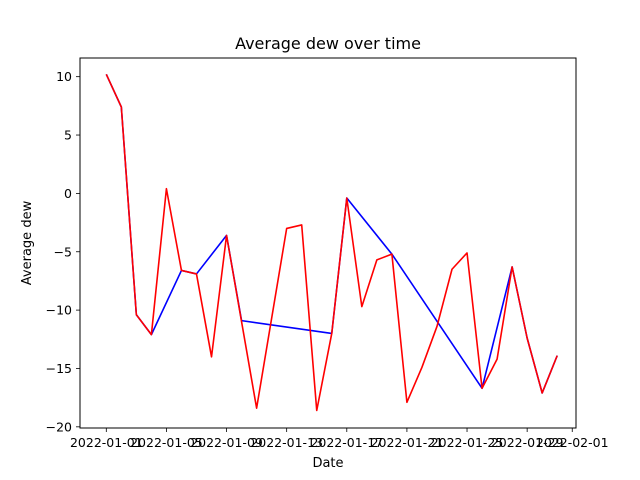  Describe the element at coordinates (106, 442) in the screenshot. I see `x-tick-label: 2022-01-01` at that location.